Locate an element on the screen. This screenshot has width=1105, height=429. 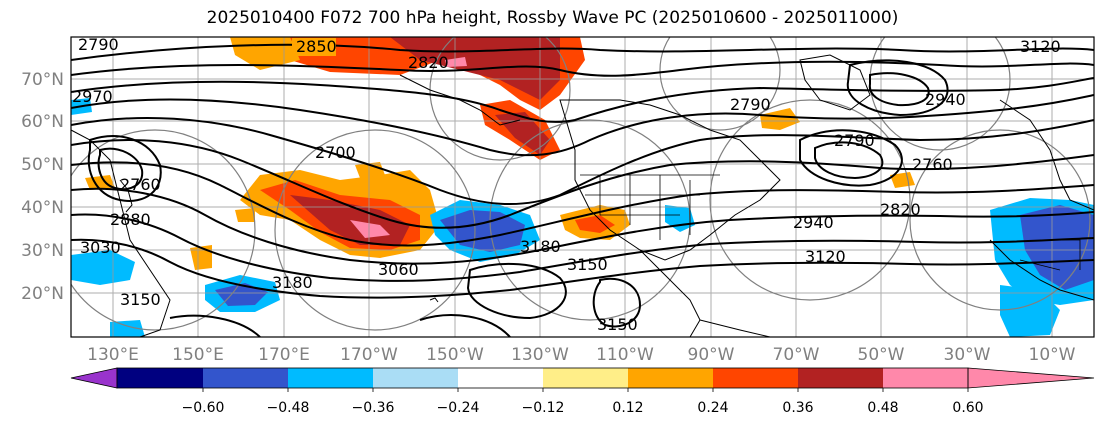
political-borders is located at coordinates (830, 222).